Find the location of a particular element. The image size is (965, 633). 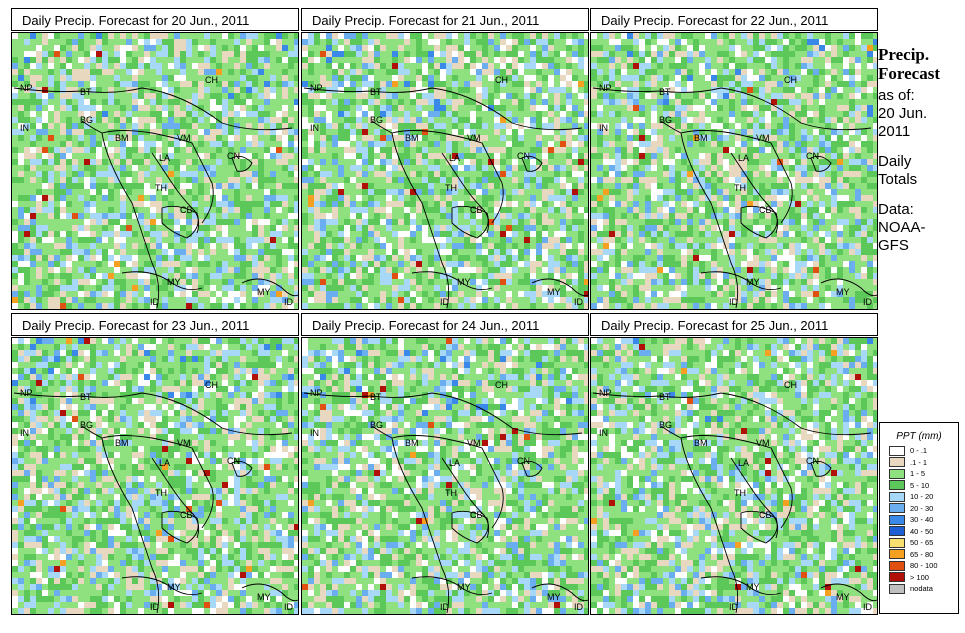

sidebar-source-1: NOAA- is located at coordinates (902, 227).